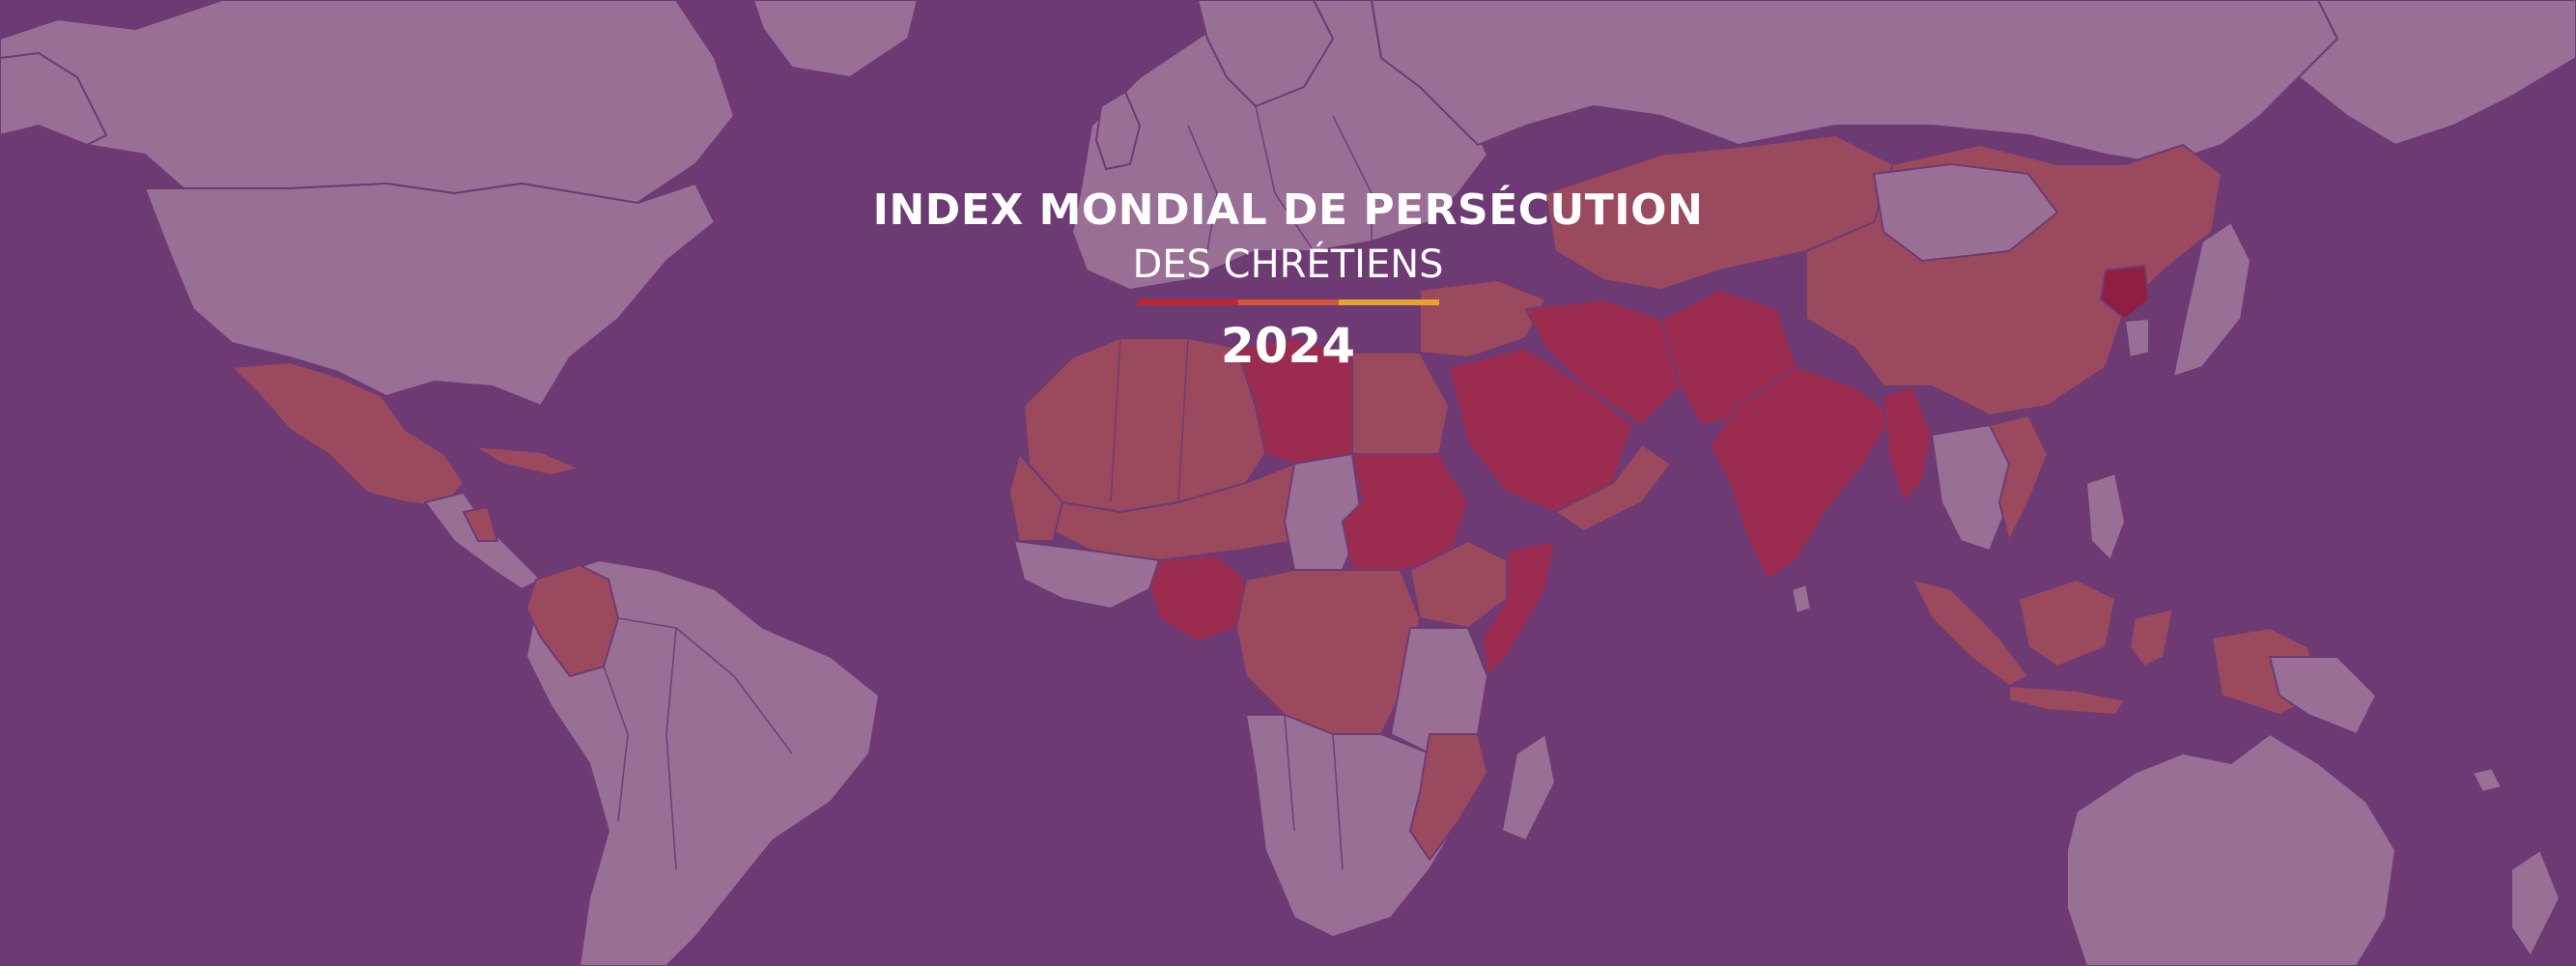  I want to click on country-australia, so click(2231, 849).